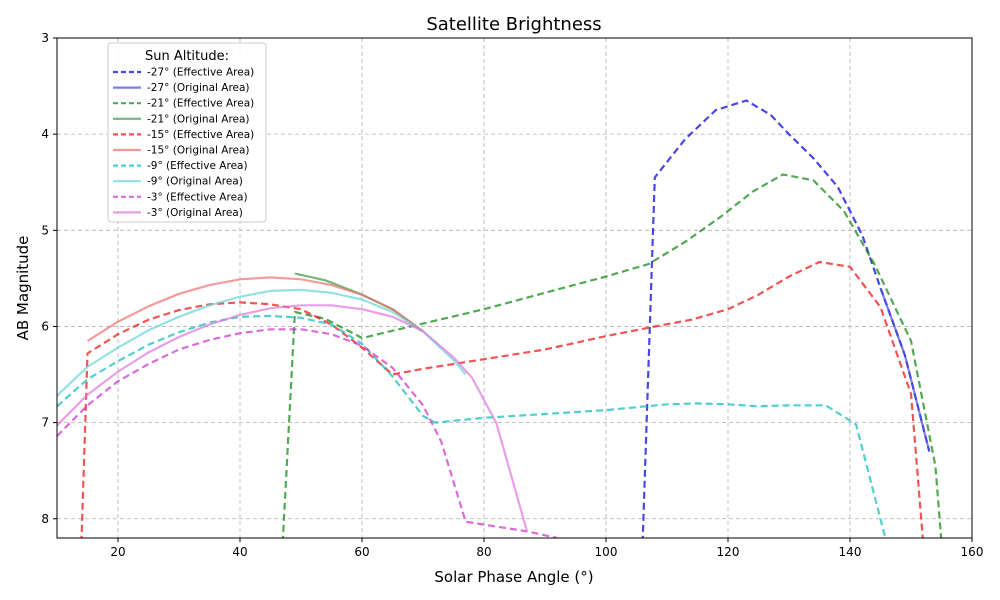 This screenshot has width=1000, height=600. Describe the element at coordinates (728, 552) in the screenshot. I see `x-tick-label: 120` at that location.